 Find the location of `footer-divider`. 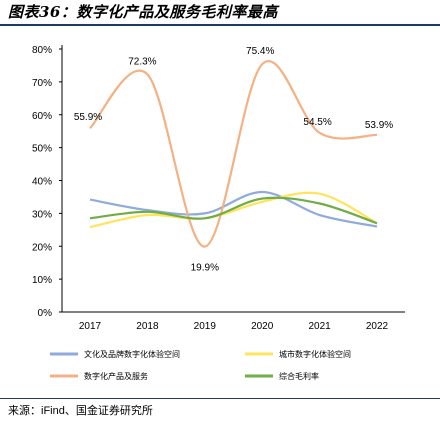

footer-divider is located at coordinates (220, 398).